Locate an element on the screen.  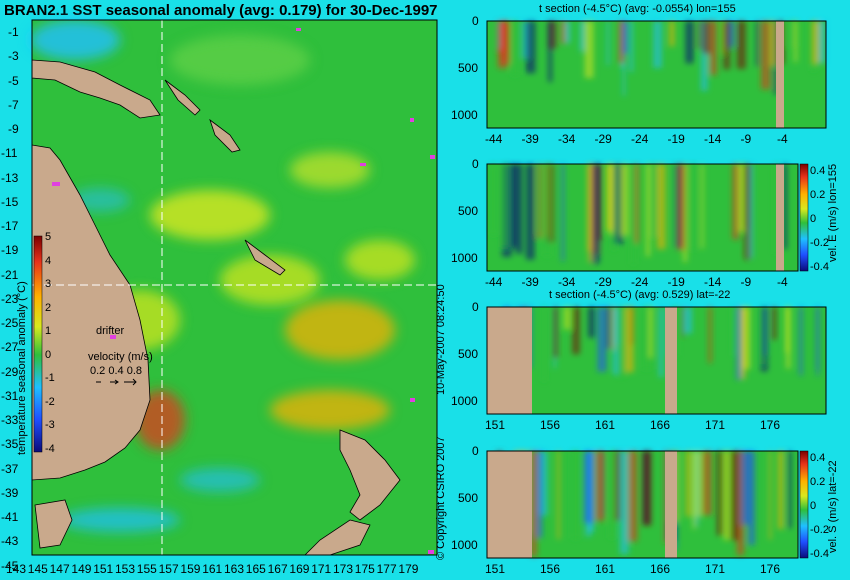
map-colorbar-tick: 1 is located at coordinates (48, 331).